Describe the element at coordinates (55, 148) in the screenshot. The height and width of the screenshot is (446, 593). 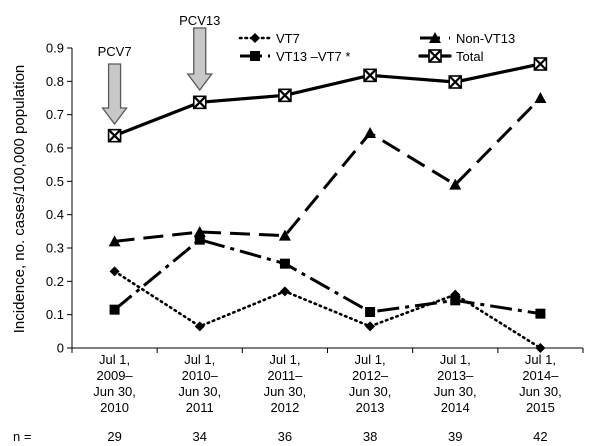
I see `y-tick-label: 0.6` at that location.